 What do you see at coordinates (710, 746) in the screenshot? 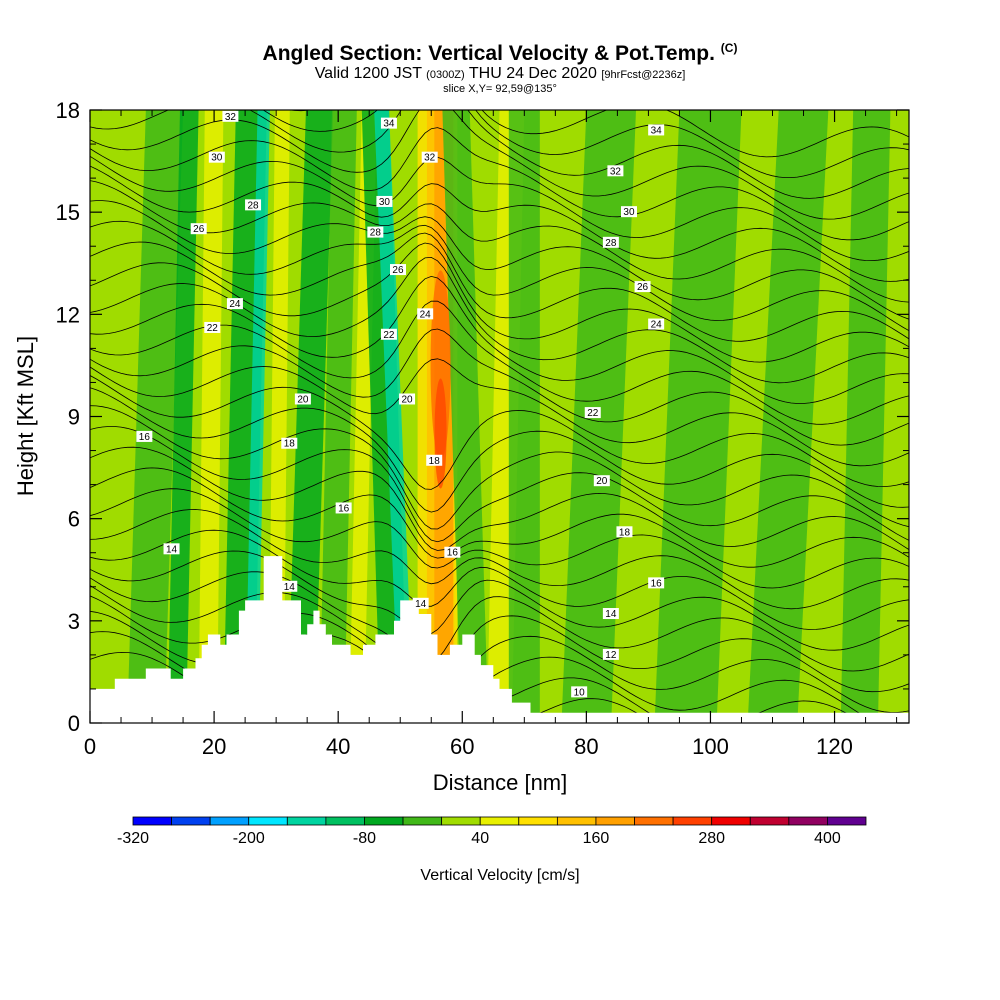
I see `x-tick-label: 100` at bounding box center [710, 746].